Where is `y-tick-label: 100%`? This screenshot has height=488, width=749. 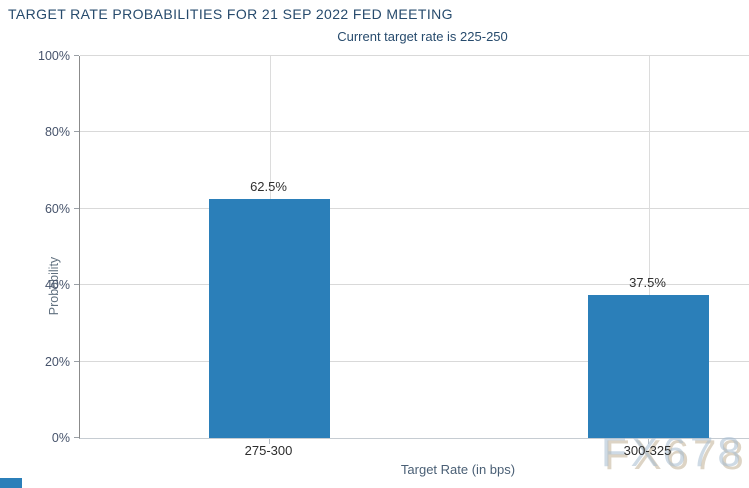
y-tick-label: 100% is located at coordinates (54, 56).